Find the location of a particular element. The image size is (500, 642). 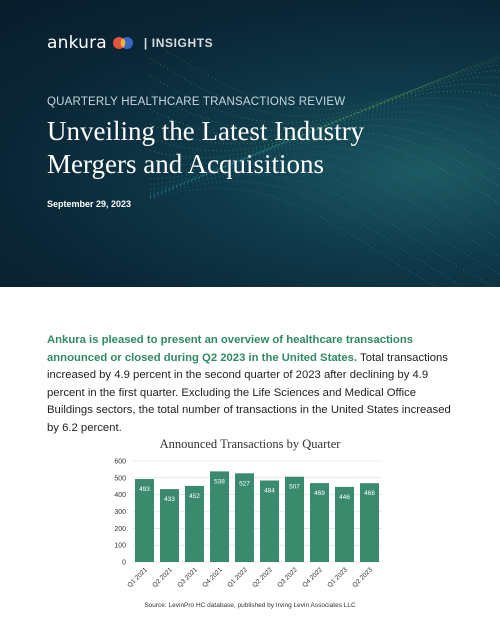

y-tick-label: 500 is located at coordinates (120, 478).